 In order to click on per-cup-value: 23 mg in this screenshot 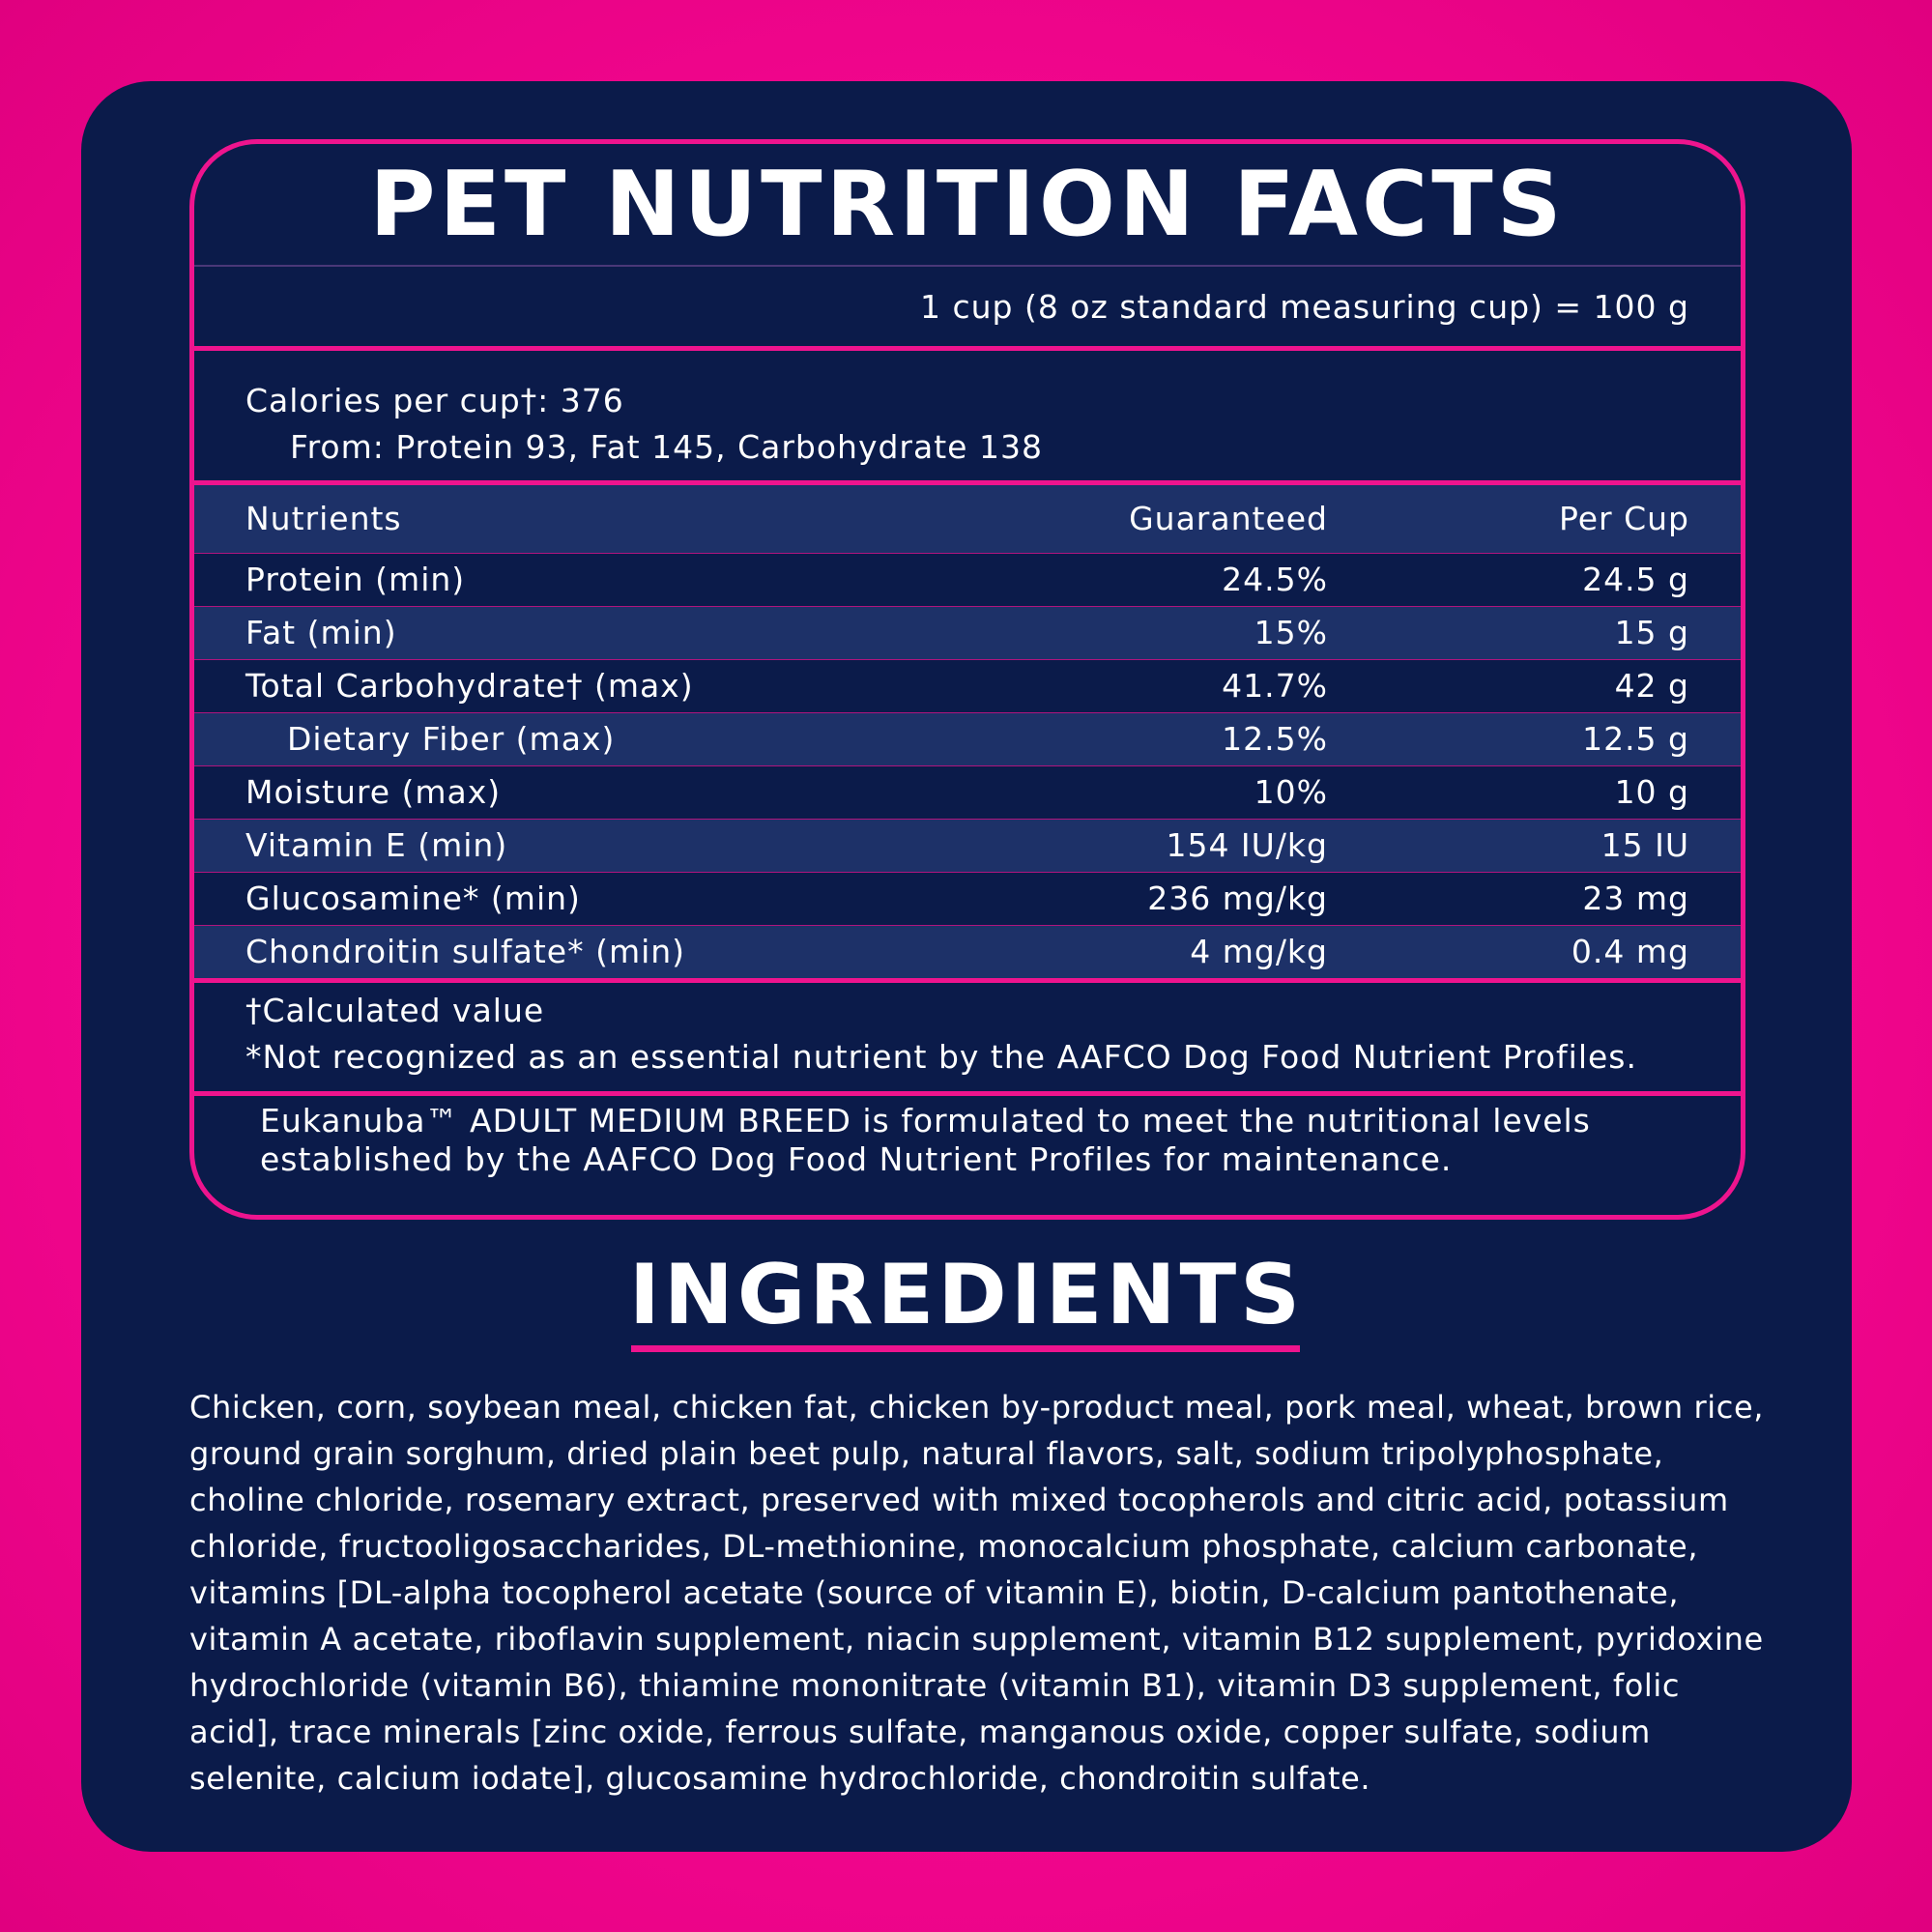, I will do `click(1560, 899)`.